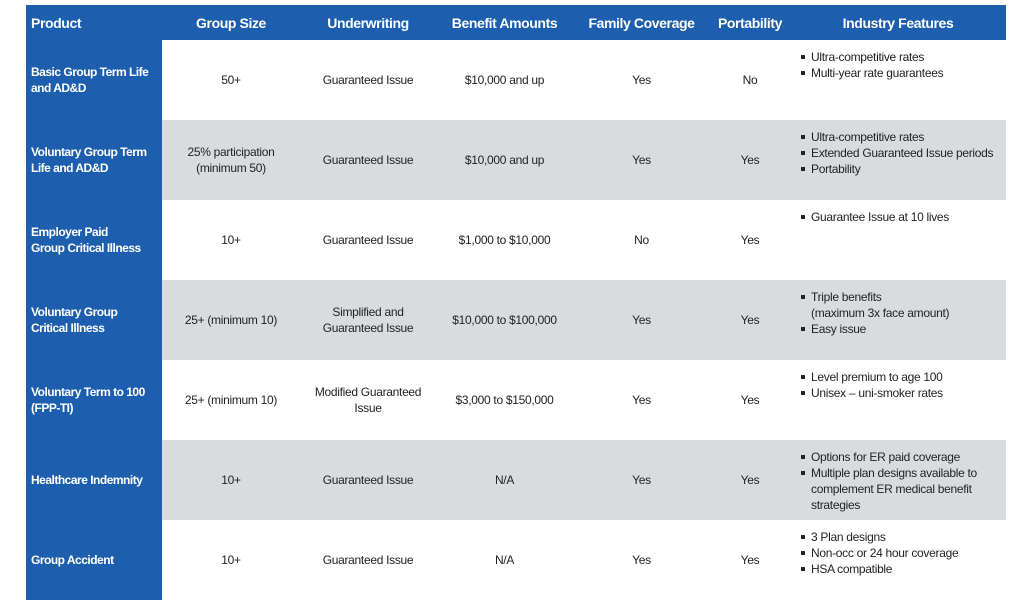  What do you see at coordinates (88, 392) in the screenshot?
I see `cell-text: Voluntary Term to 100` at bounding box center [88, 392].